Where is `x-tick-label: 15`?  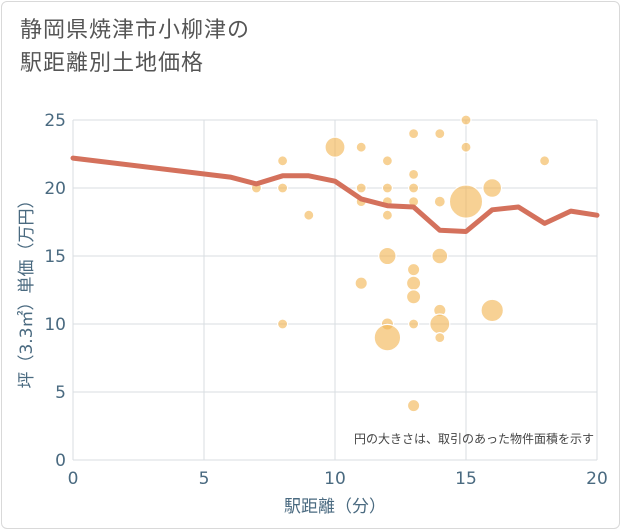
x-tick-label: 15 is located at coordinates (466, 479).